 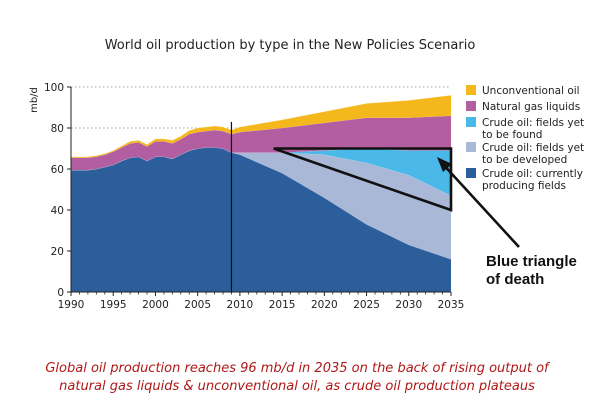 What do you see at coordinates (71, 305) in the screenshot?
I see `x-tick-label-1990: 1990` at bounding box center [71, 305].